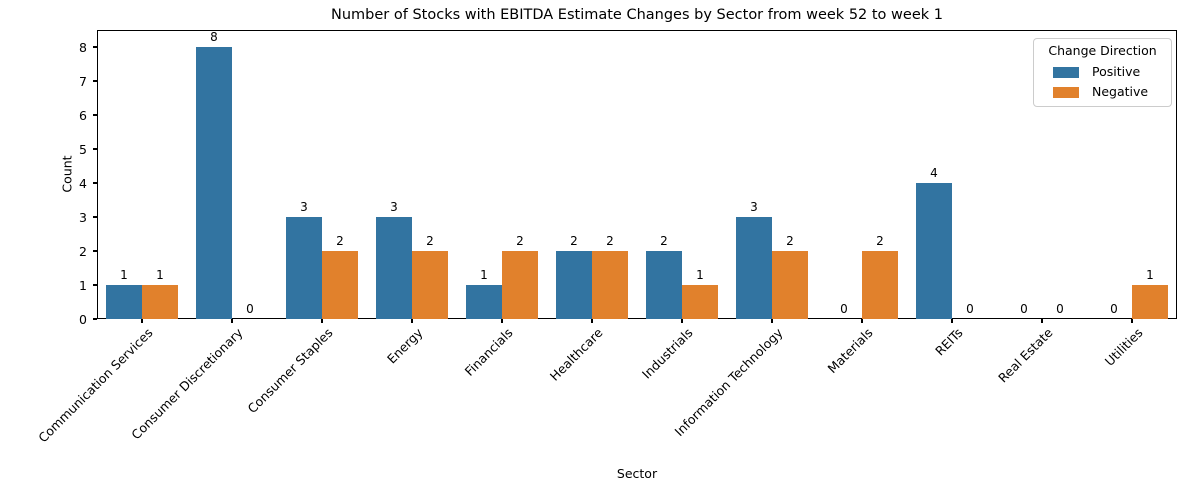  I want to click on legend-label-negative: Negative, so click(1120, 91).